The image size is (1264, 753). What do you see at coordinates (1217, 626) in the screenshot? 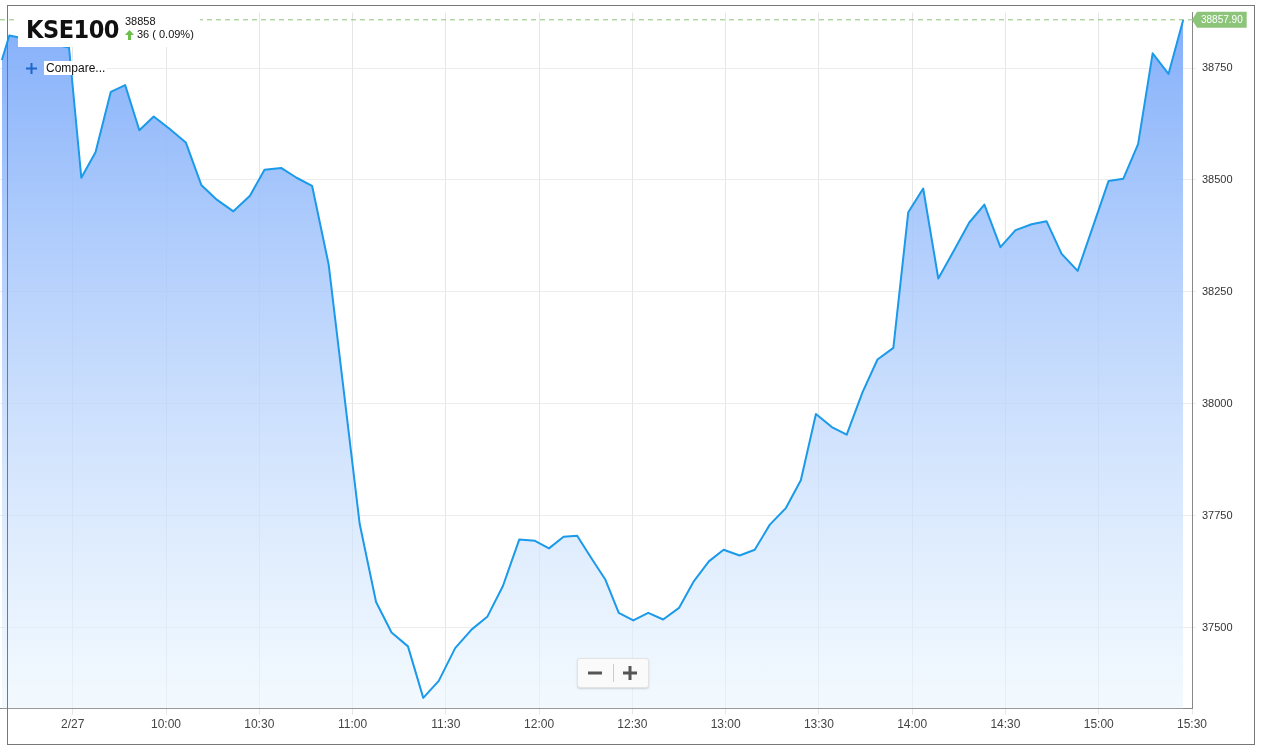
I see `y-tick-label: 37500` at bounding box center [1217, 626].